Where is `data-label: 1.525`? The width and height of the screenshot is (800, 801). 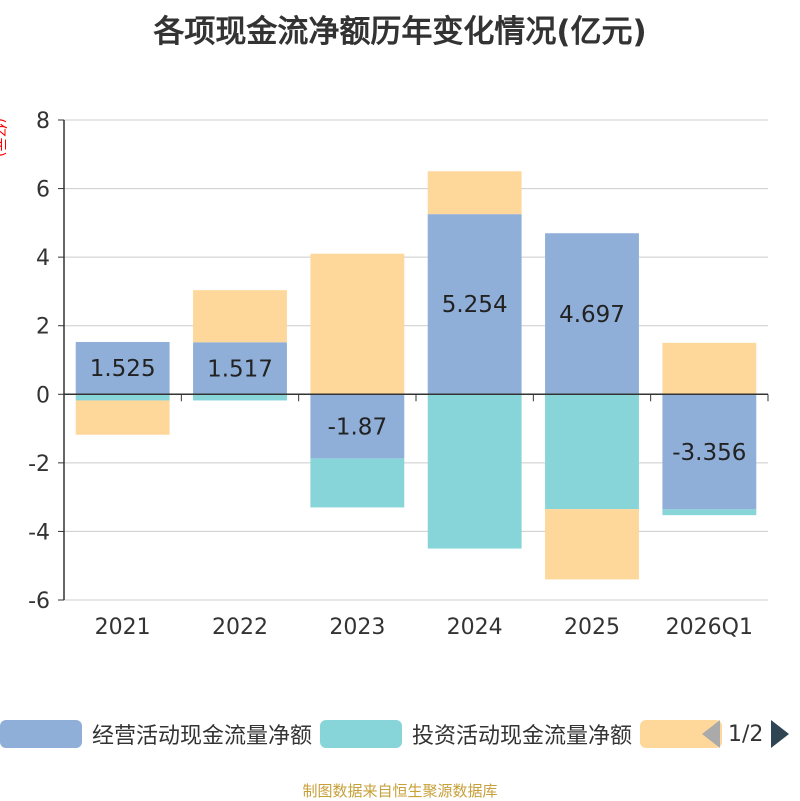
data-label: 1.525 is located at coordinates (123, 369).